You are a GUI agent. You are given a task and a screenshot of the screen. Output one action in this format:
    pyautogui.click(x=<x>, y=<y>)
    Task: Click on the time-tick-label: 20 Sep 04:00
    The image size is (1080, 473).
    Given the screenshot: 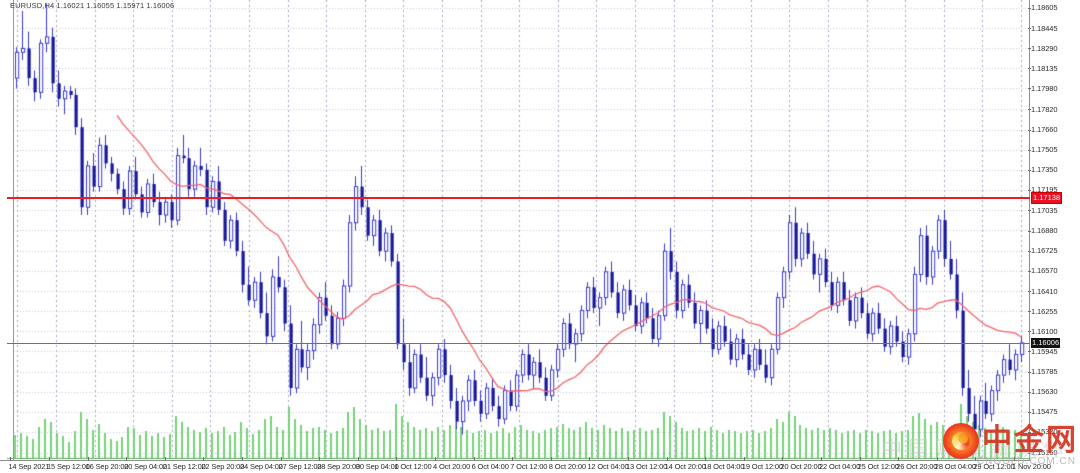 What is the action you would take?
    pyautogui.click(x=146, y=466)
    